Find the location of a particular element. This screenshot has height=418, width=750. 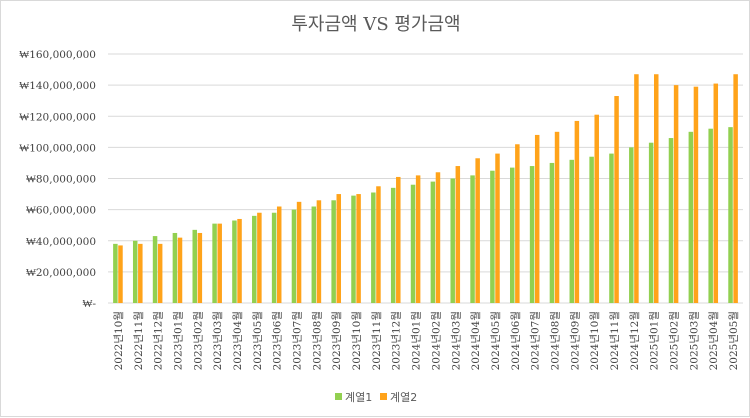

x-tick-label: 2024년11월 is located at coordinates (615, 340).